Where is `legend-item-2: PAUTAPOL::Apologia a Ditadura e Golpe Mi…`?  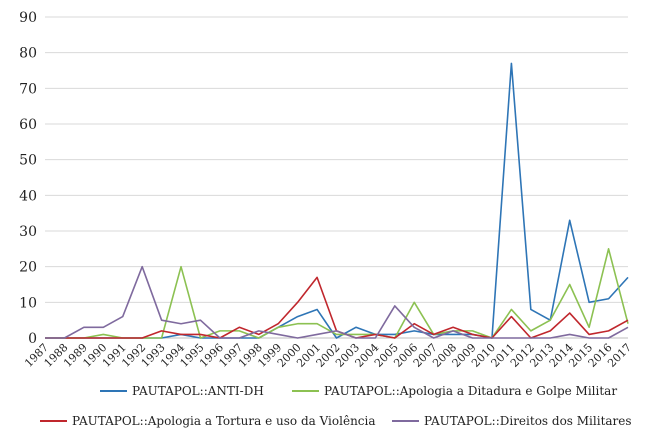
legend-item-2: PAUTAPOL::Apologia a Ditadura e Golpe Mi… is located at coordinates (454, 391).